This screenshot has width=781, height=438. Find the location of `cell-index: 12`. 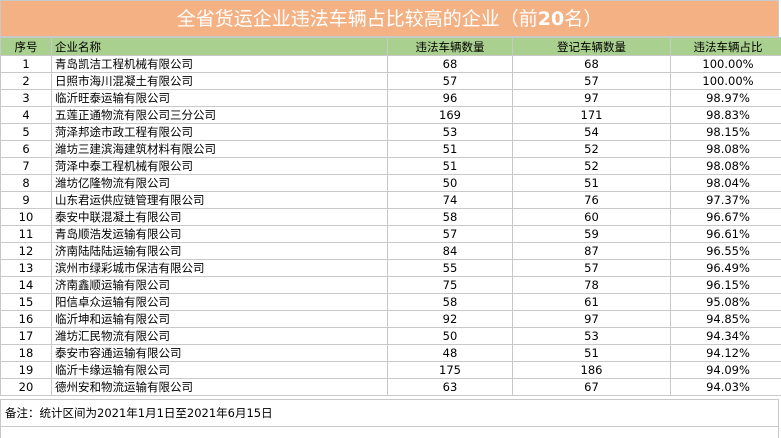

cell-index: 12 is located at coordinates (26, 251).